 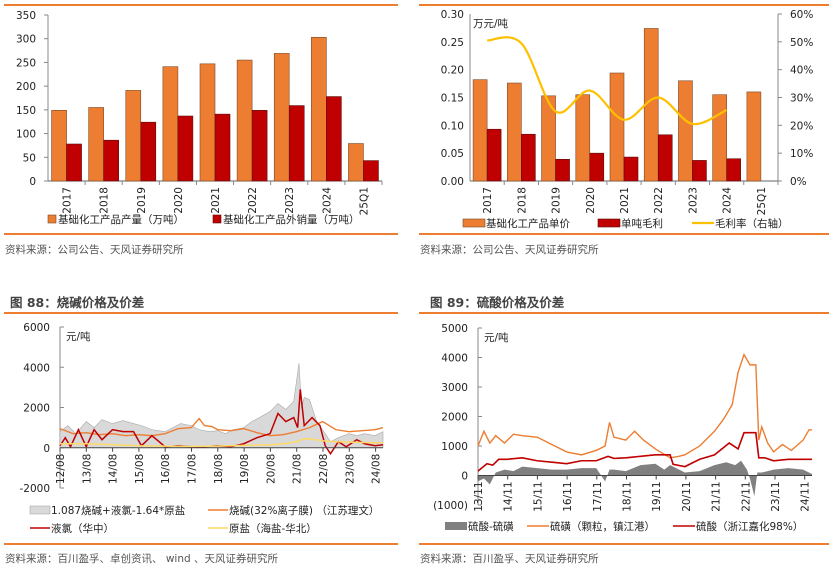 What do you see at coordinates (598, 497) in the screenshot?
I see `x-tick-label: 17/11` at bounding box center [598, 497].